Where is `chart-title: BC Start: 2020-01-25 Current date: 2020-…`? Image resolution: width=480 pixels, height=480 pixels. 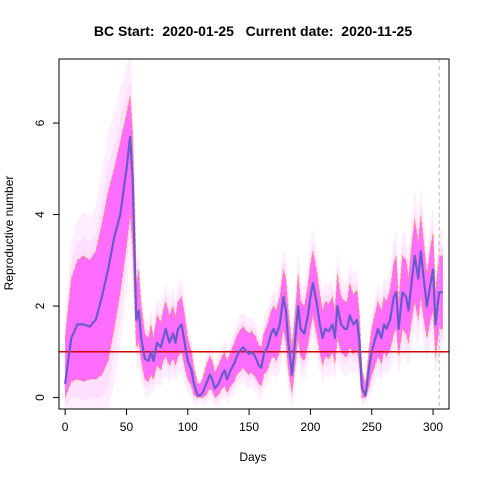
chart-title: BC Start: 2020-01-25 Current date: 2020-… is located at coordinates (253, 31).